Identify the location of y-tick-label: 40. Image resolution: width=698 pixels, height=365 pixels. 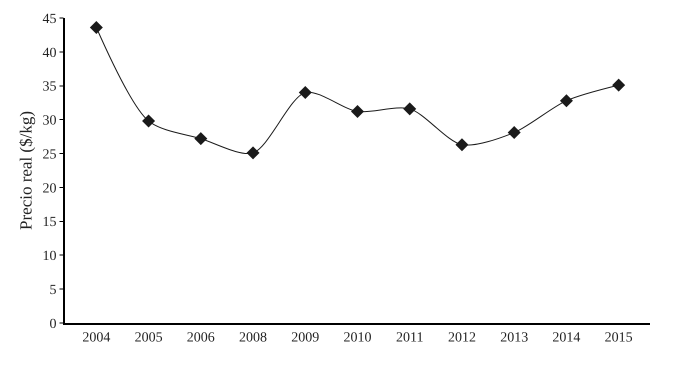
(49, 53).